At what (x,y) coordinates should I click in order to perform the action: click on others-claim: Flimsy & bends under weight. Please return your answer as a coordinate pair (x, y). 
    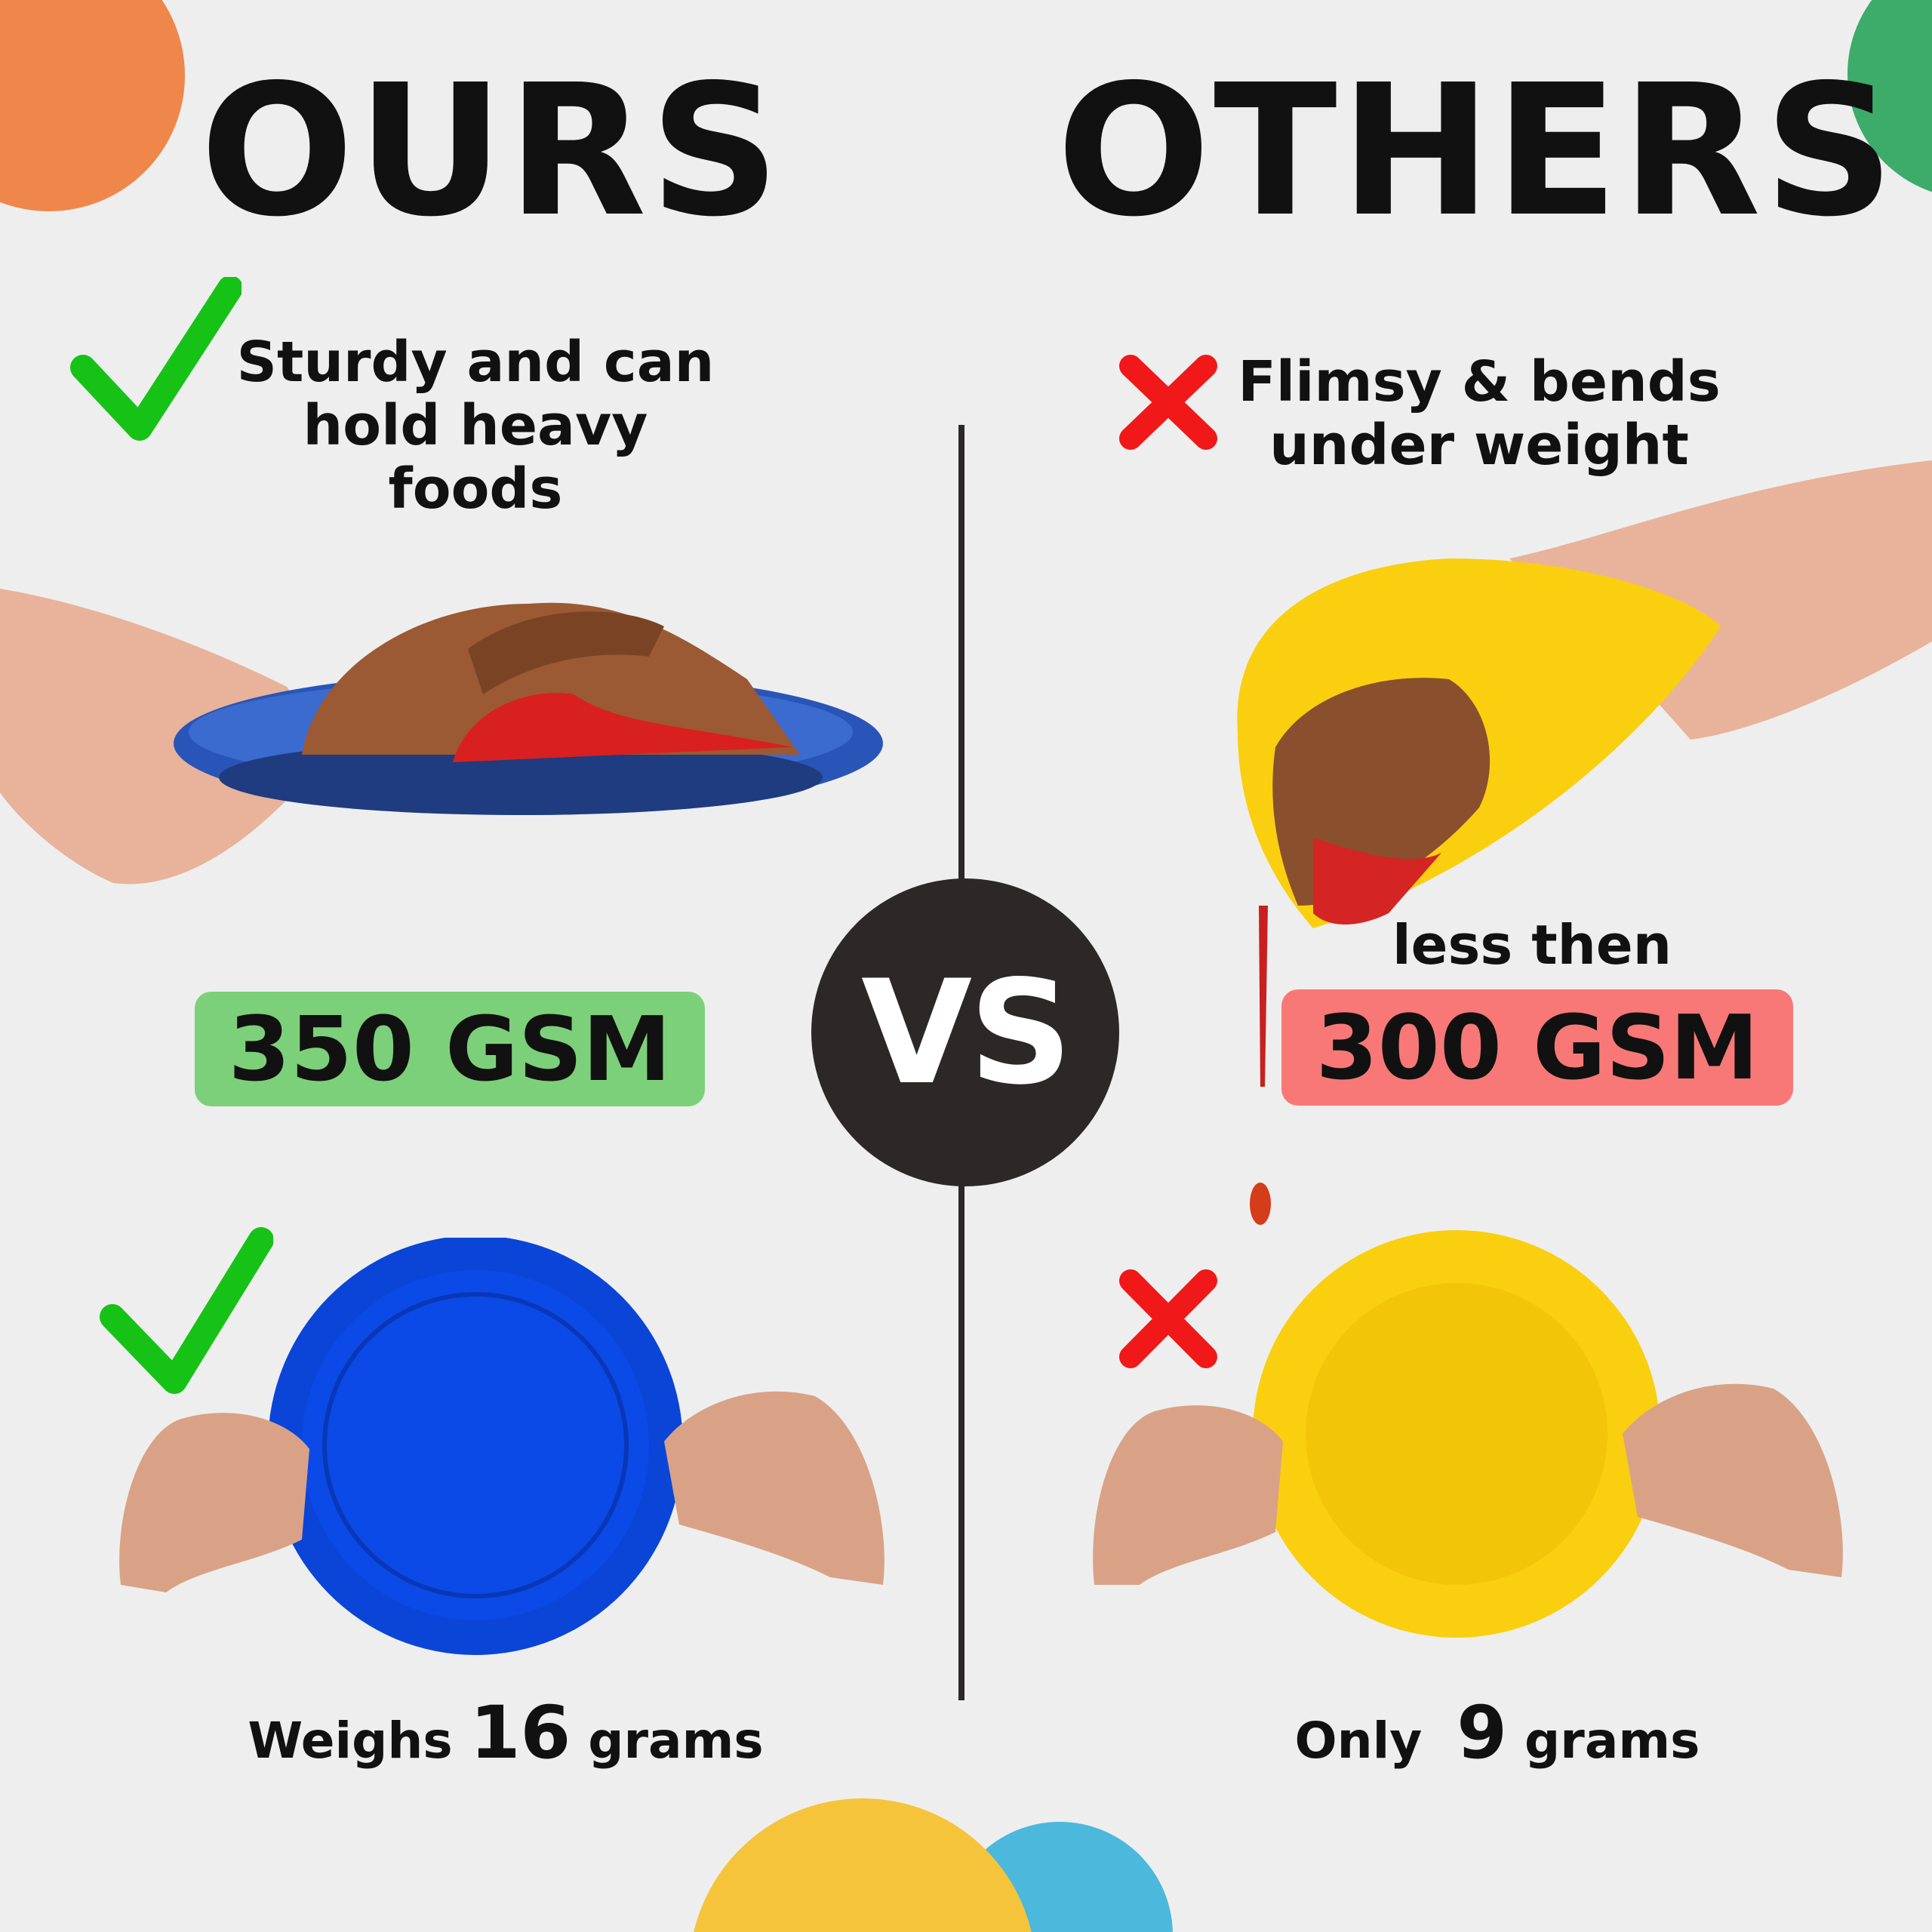
    Looking at the image, I should click on (1479, 413).